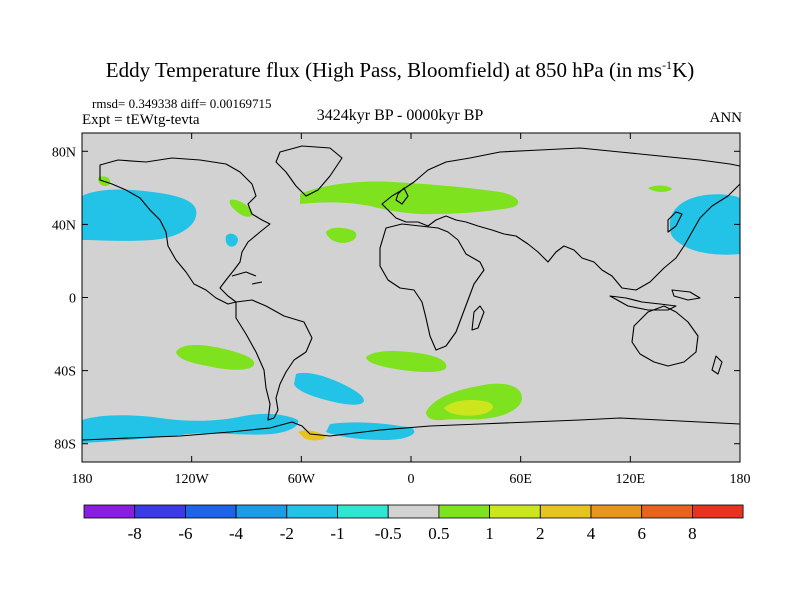 The height and width of the screenshot is (600, 800). Describe the element at coordinates (388, 533) in the screenshot. I see `colorbar-label: -0.5` at that location.